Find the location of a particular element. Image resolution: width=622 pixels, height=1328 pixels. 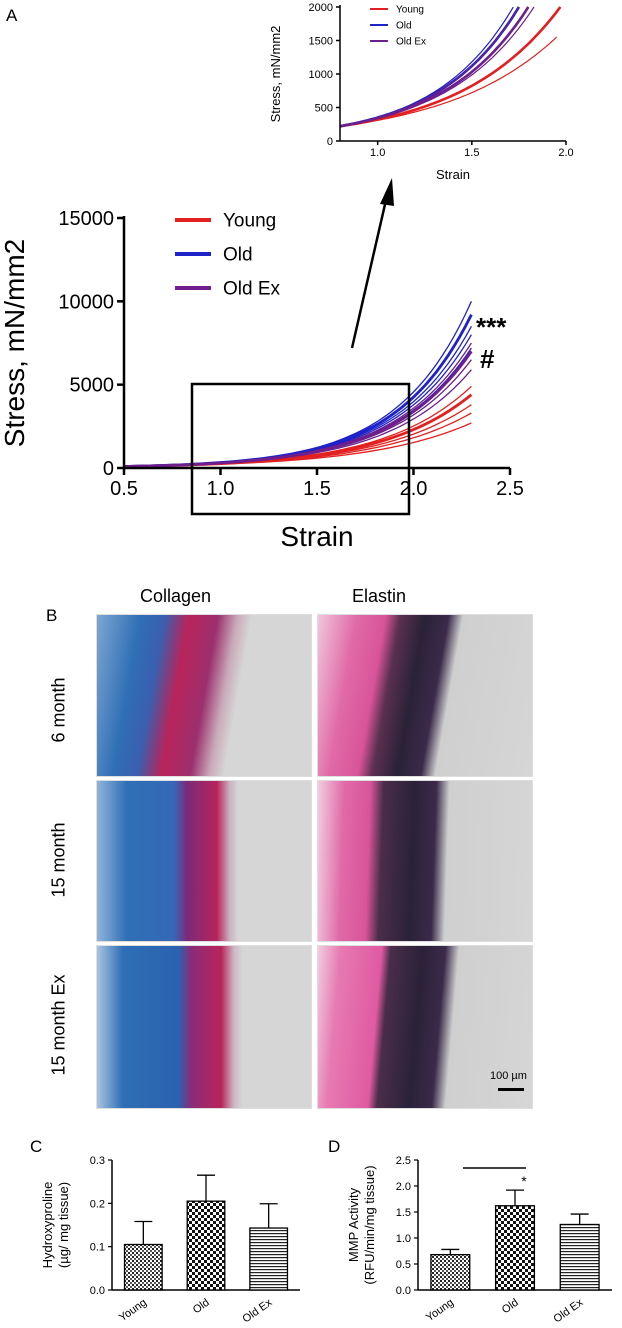

micrograph-elastin-15-month is located at coordinates (425, 861).